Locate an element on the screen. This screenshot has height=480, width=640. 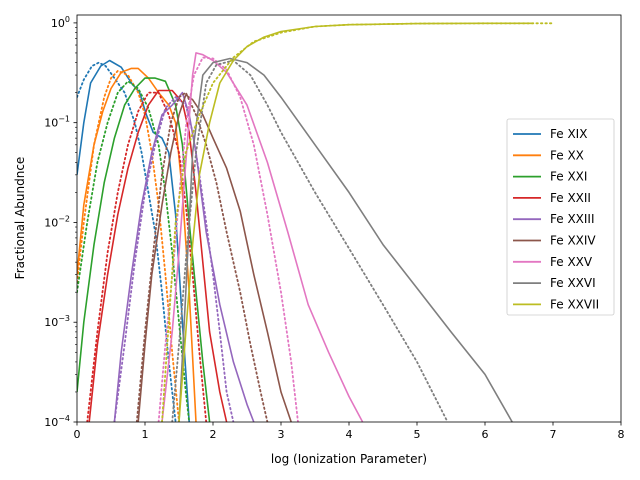
x-tick-label: 1 is located at coordinates (145, 434).